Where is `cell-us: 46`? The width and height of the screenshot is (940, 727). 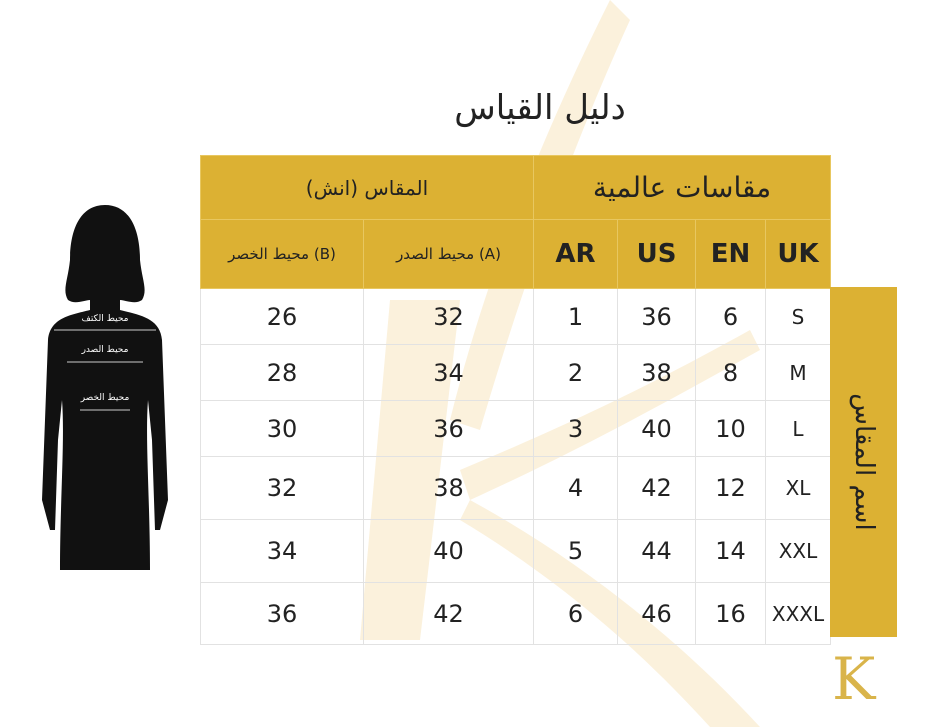 cell-us: 46 is located at coordinates (656, 613).